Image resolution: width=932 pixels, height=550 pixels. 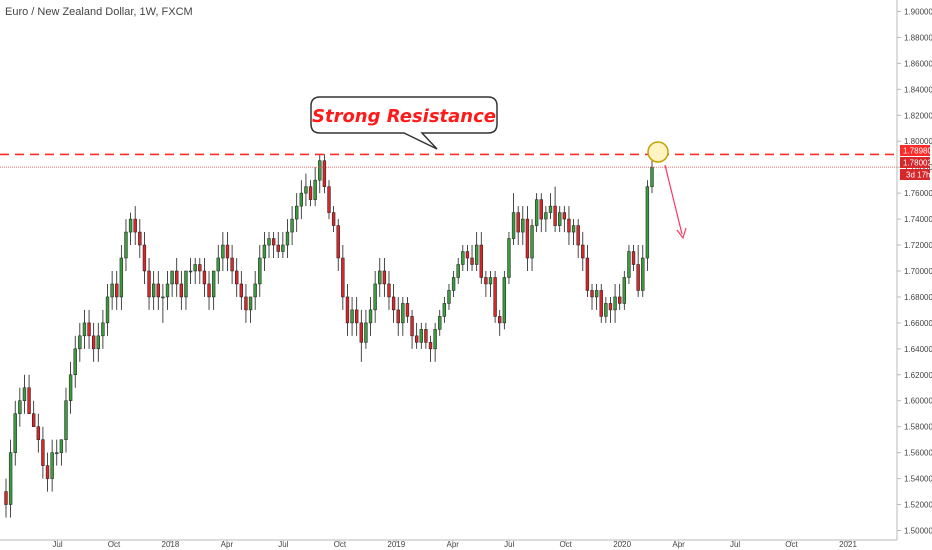 What do you see at coordinates (658, 152) in the screenshot?
I see `resistance-touch-circle` at bounding box center [658, 152].